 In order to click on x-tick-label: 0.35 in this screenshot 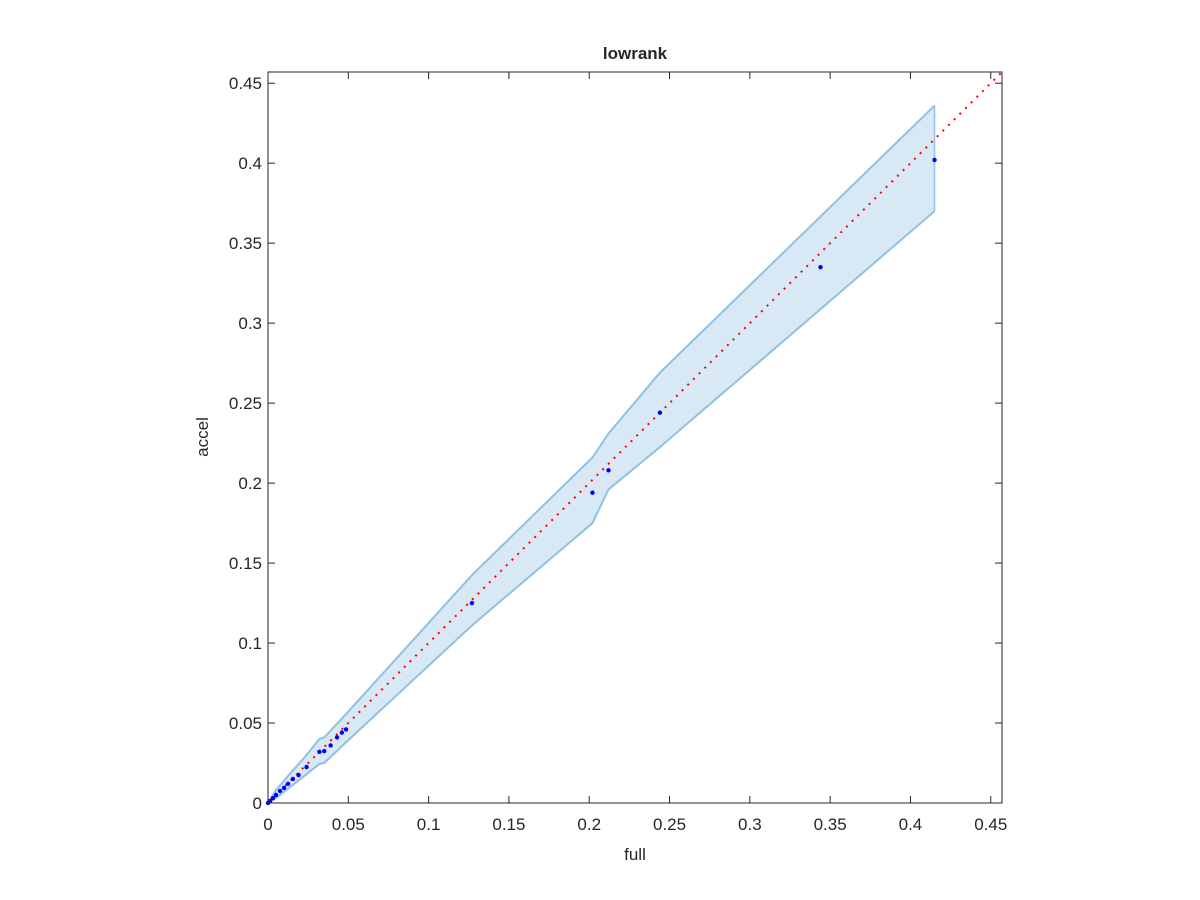, I will do `click(830, 824)`.